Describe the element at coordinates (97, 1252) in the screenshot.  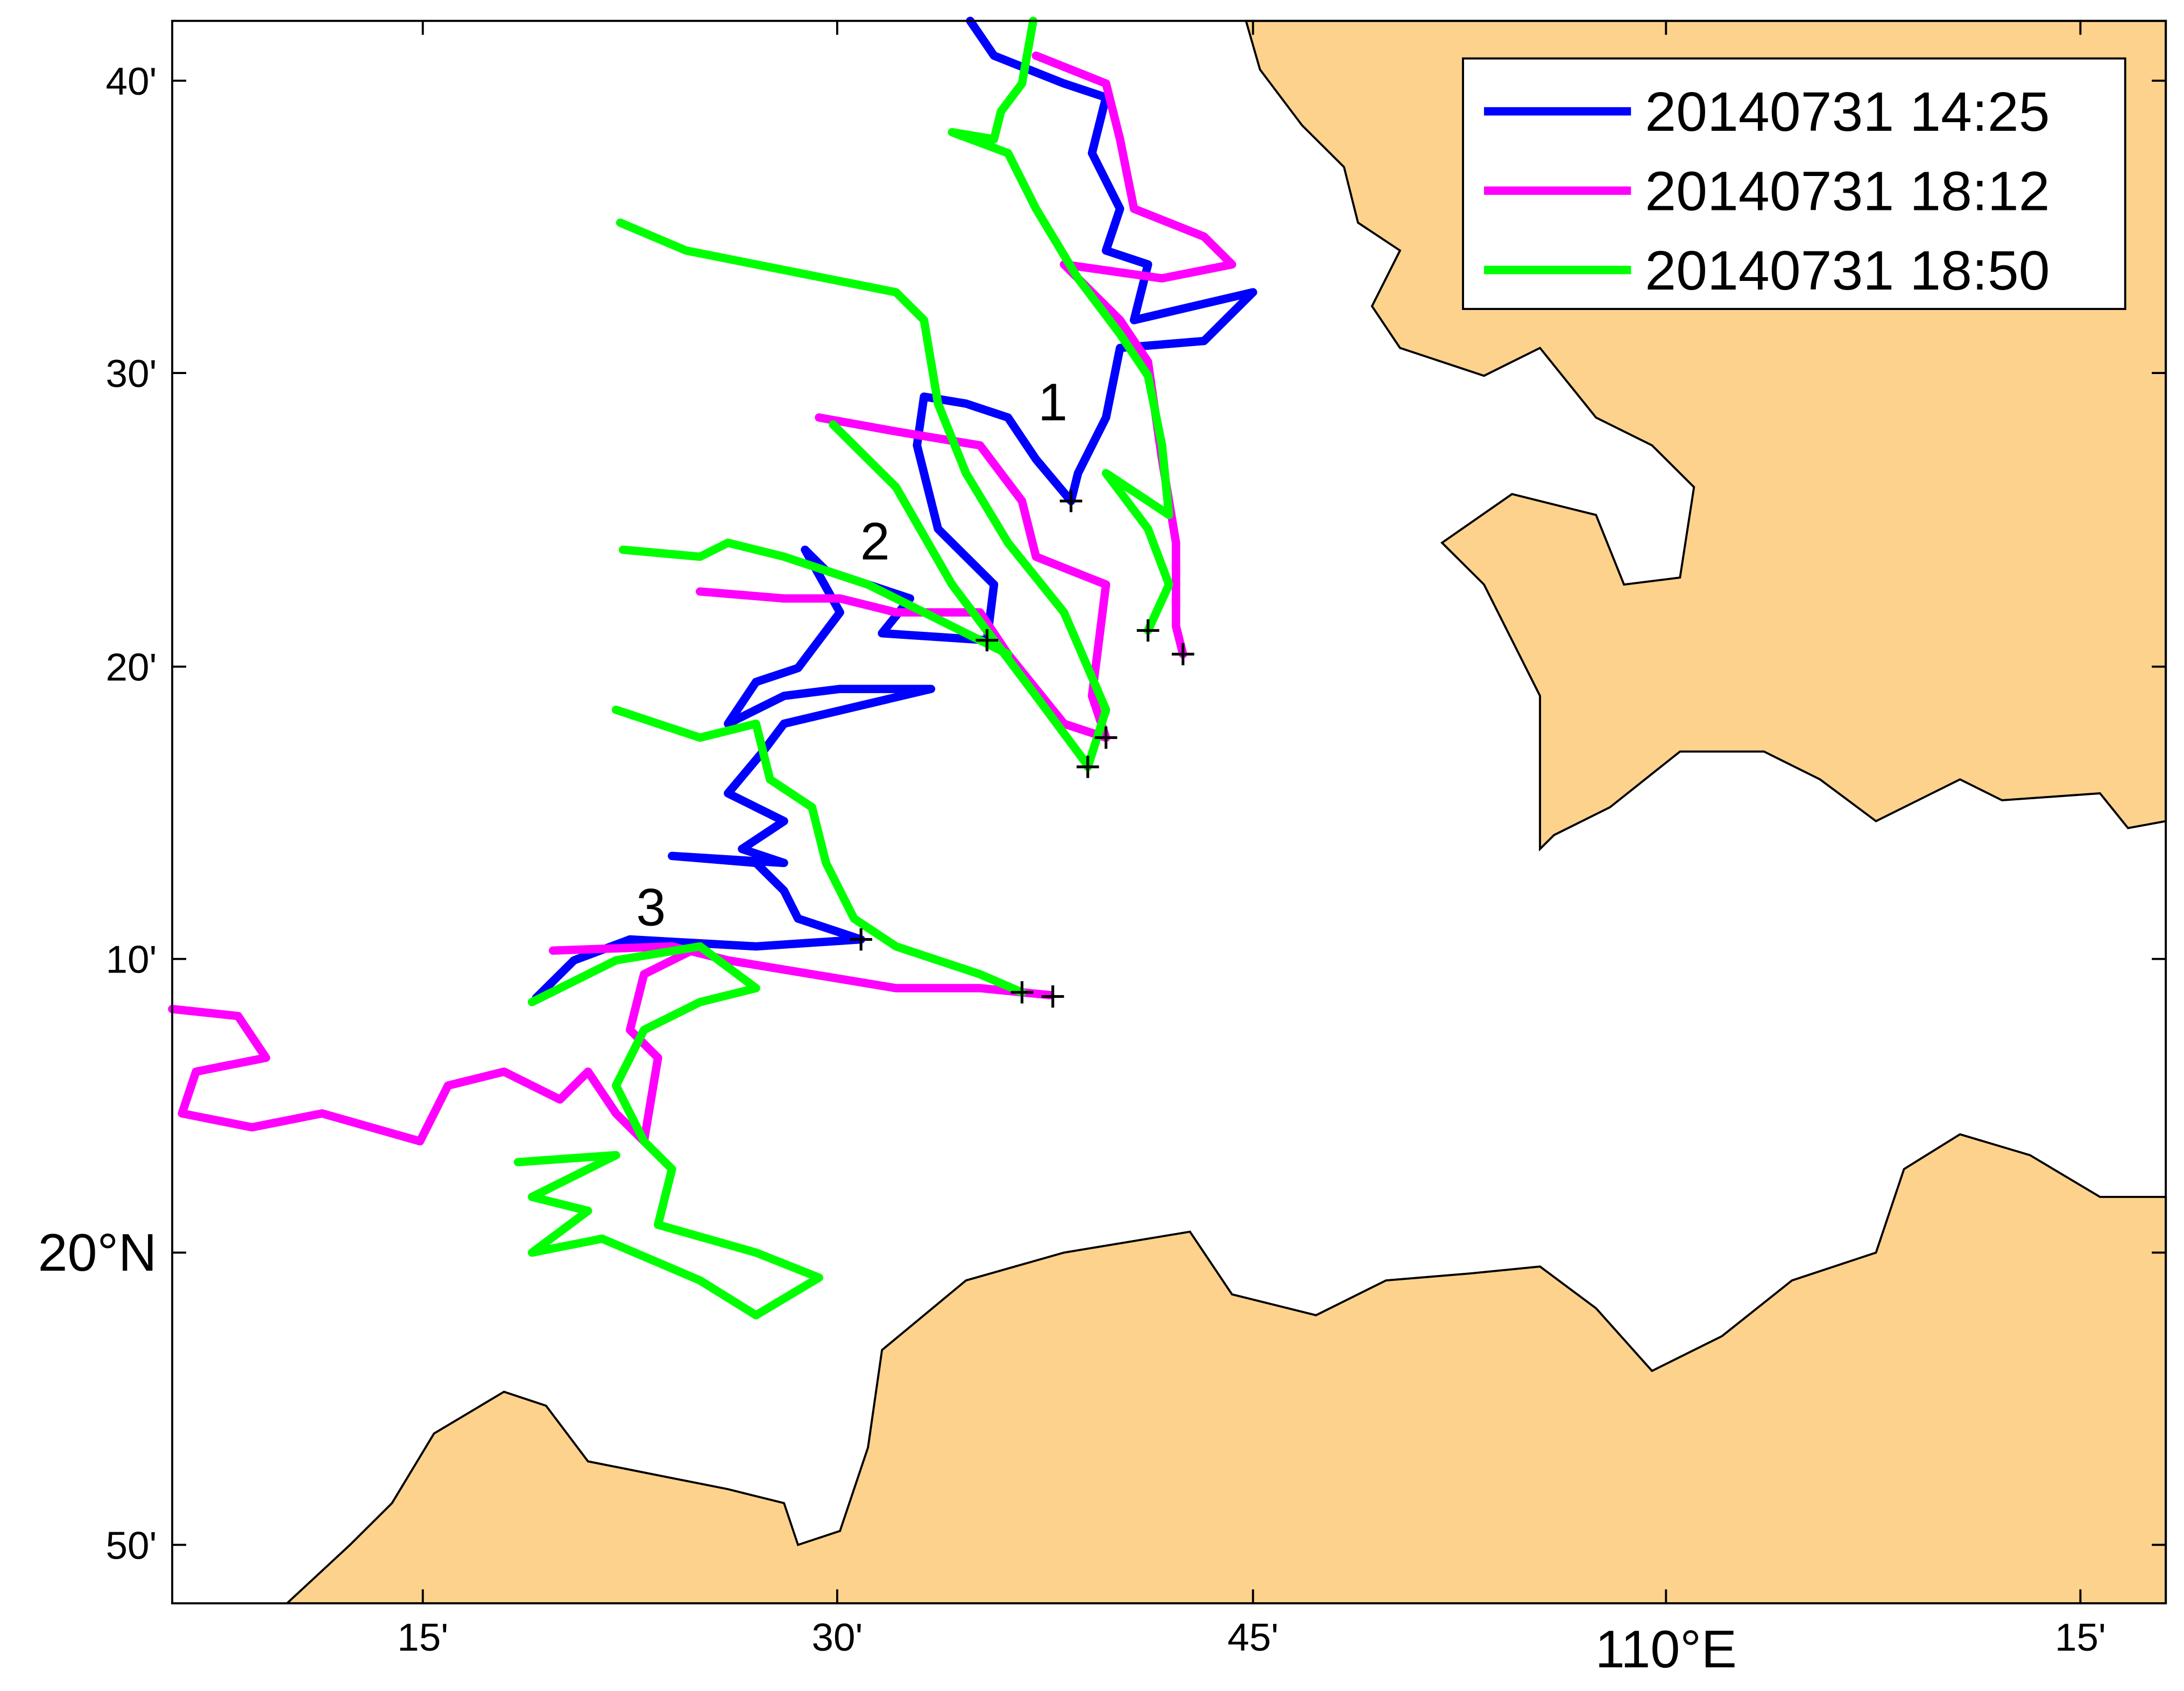
I see `y-tick-label: 20°N` at that location.